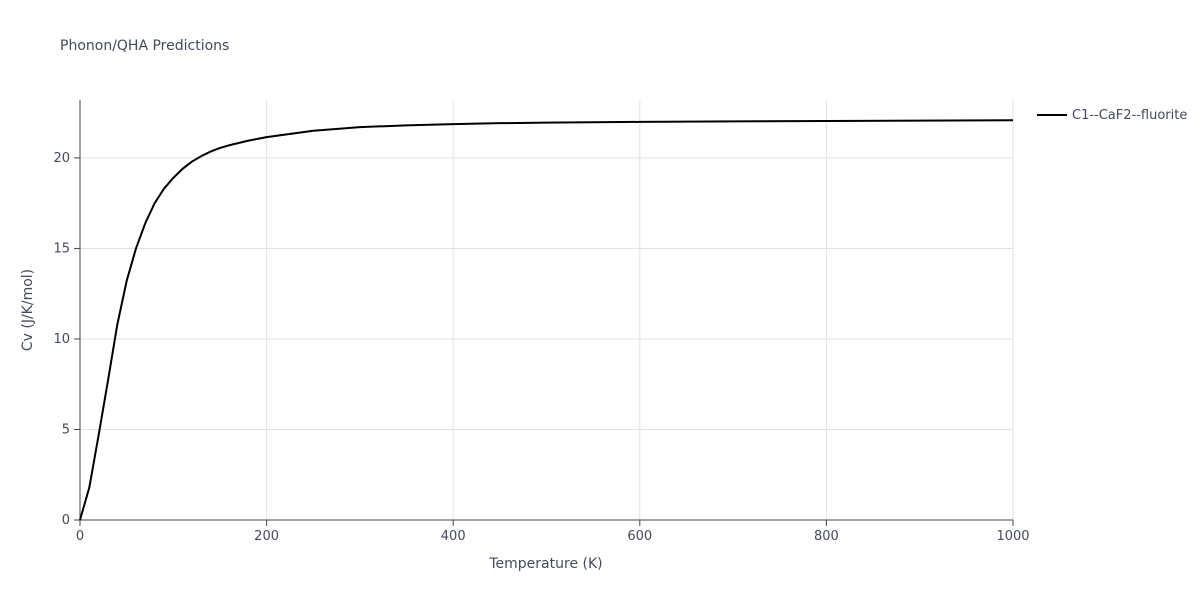 The image size is (1200, 604). I want to click on x-tick-label: 600, so click(639, 536).